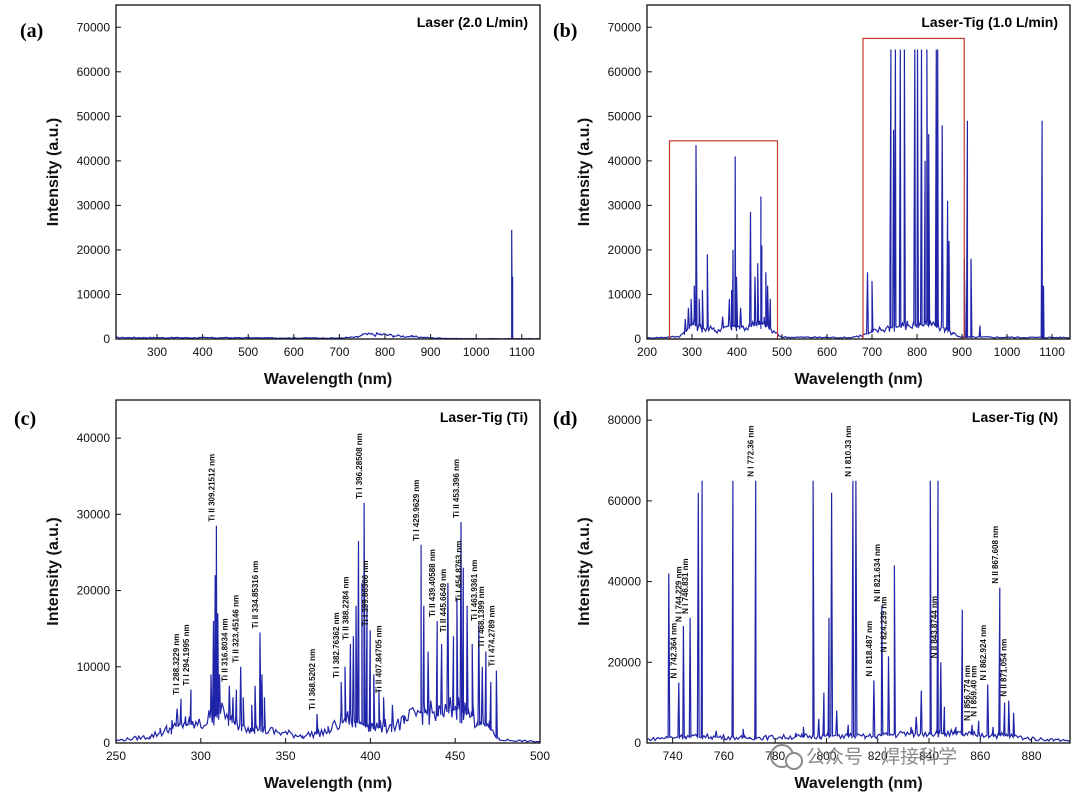 The height and width of the screenshot is (802, 1080). Describe the element at coordinates (25, 419) in the screenshot. I see `panel-letter: (c)` at that location.